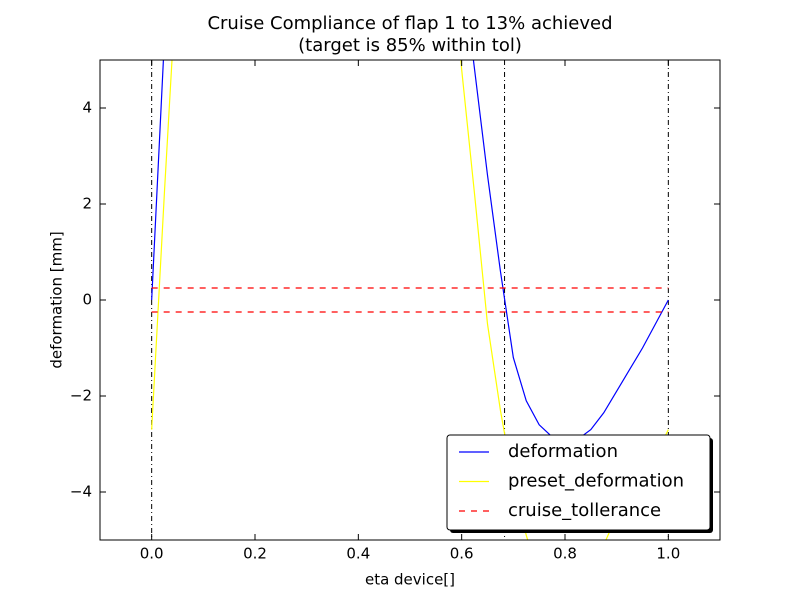  Describe the element at coordinates (563, 451) in the screenshot. I see `legend-label: deformation` at that location.